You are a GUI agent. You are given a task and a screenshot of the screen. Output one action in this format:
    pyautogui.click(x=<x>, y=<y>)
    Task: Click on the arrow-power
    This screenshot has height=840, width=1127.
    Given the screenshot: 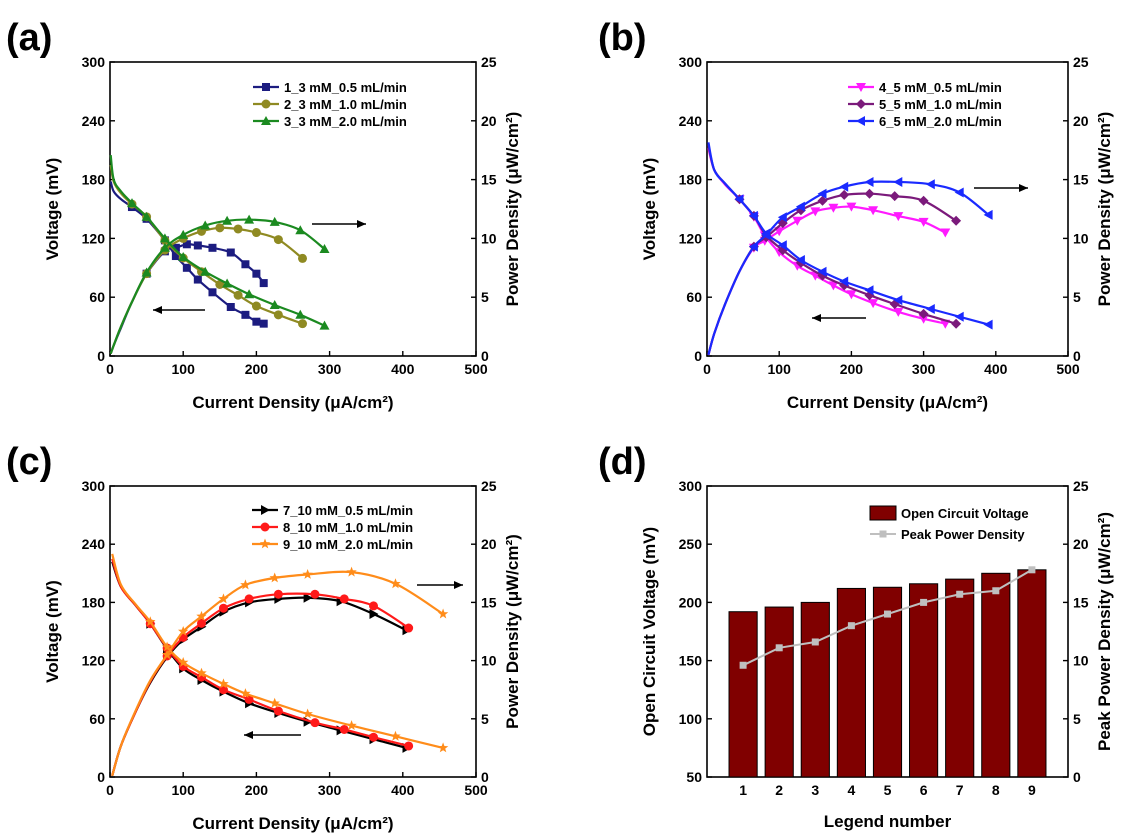 What is the action you would take?
    pyautogui.click(x=440, y=585)
    